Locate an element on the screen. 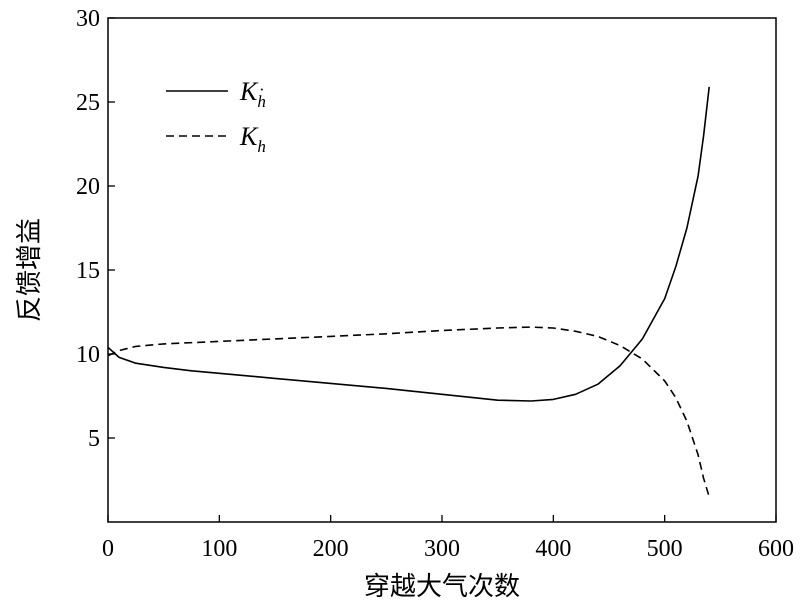 The image size is (800, 608). x-tick-label: 600 is located at coordinates (776, 549).